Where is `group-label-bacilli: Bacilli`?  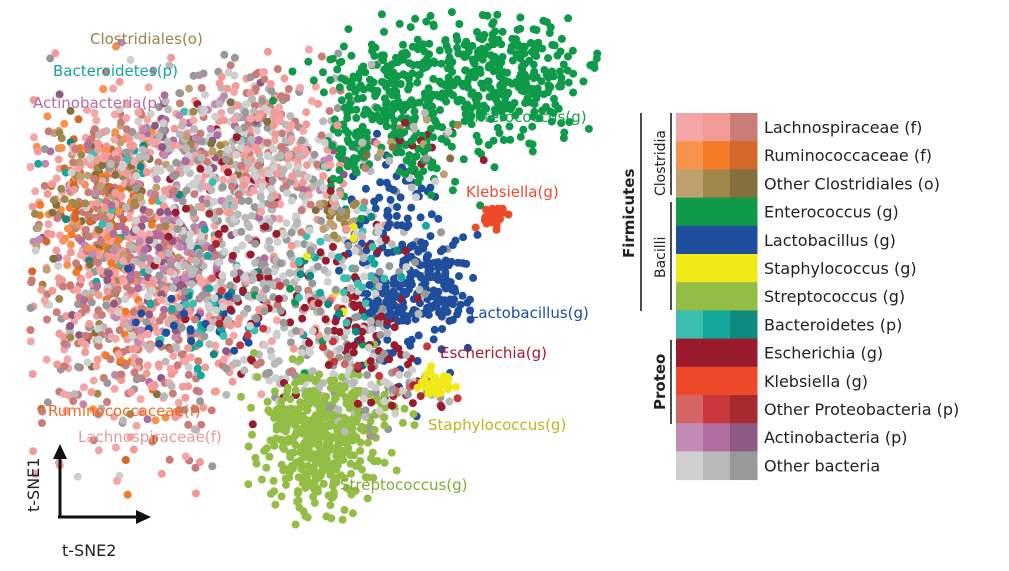 group-label-bacilli: Bacilli is located at coordinates (661, 257).